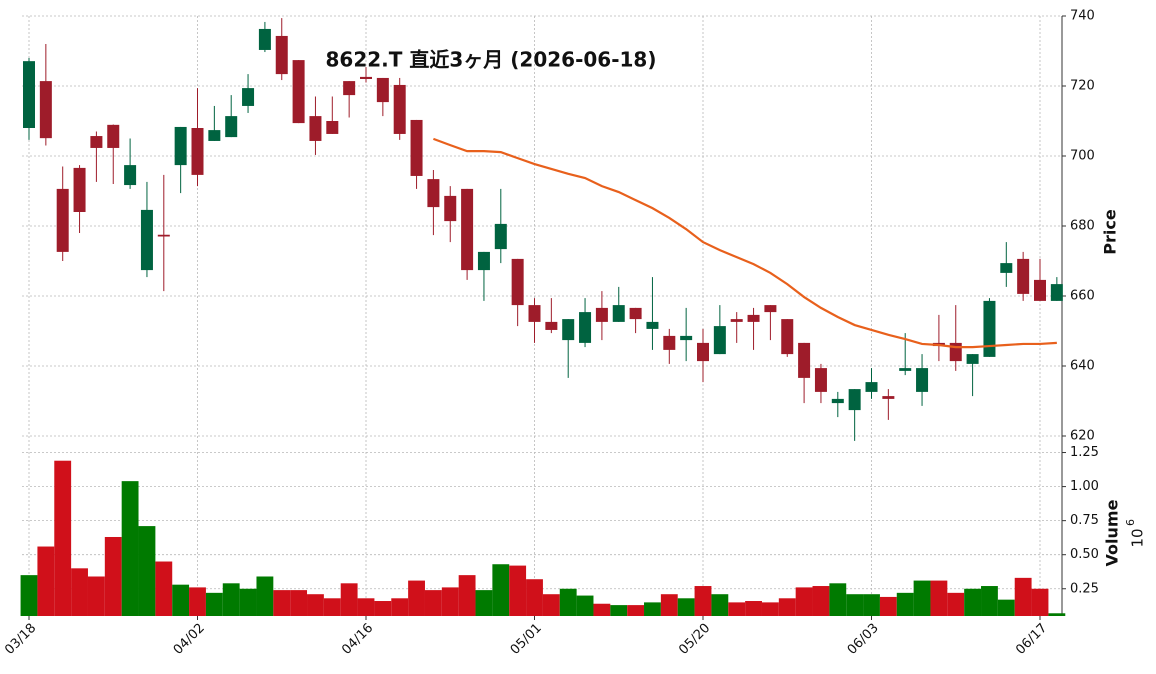  Describe the element at coordinates (1084, 520) in the screenshot. I see `y-tick-label: 0.75` at that location.